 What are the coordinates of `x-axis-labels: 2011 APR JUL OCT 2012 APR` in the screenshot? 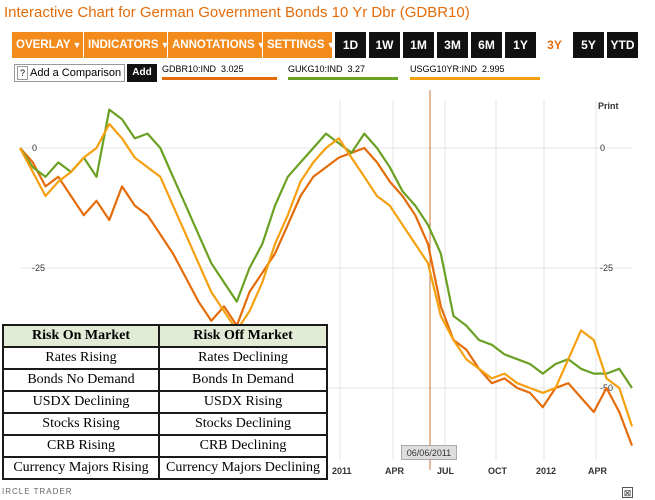 It's located at (327, 472).